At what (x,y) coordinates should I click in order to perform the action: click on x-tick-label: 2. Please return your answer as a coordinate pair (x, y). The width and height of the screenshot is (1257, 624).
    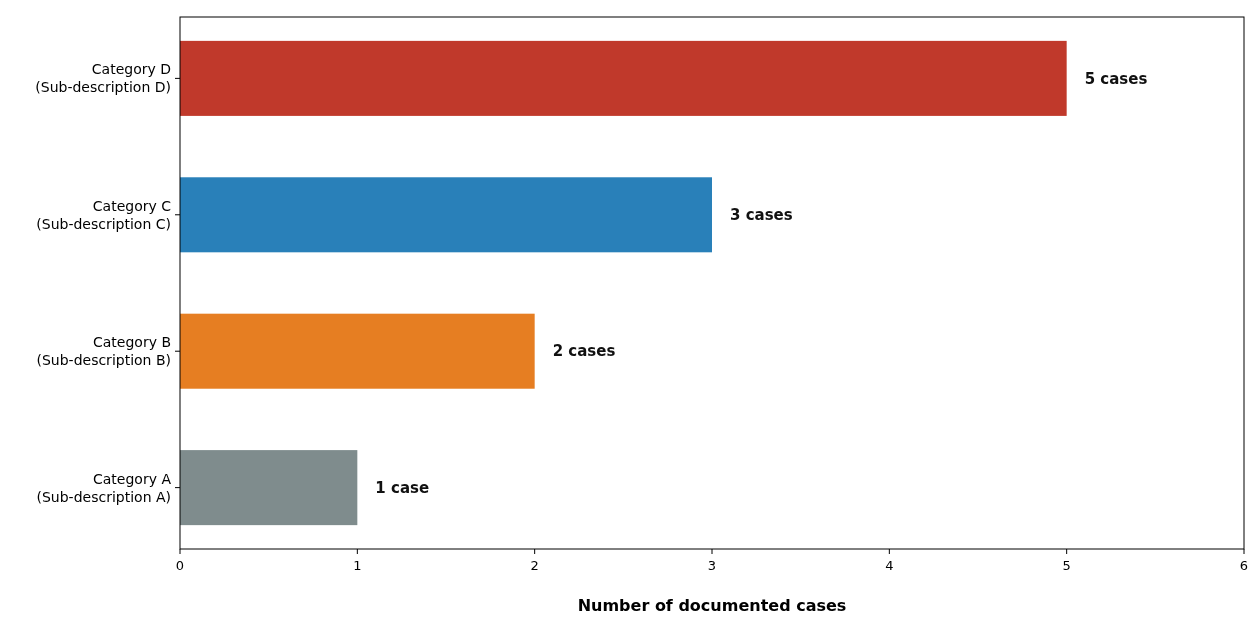
    Looking at the image, I should click on (534, 565).